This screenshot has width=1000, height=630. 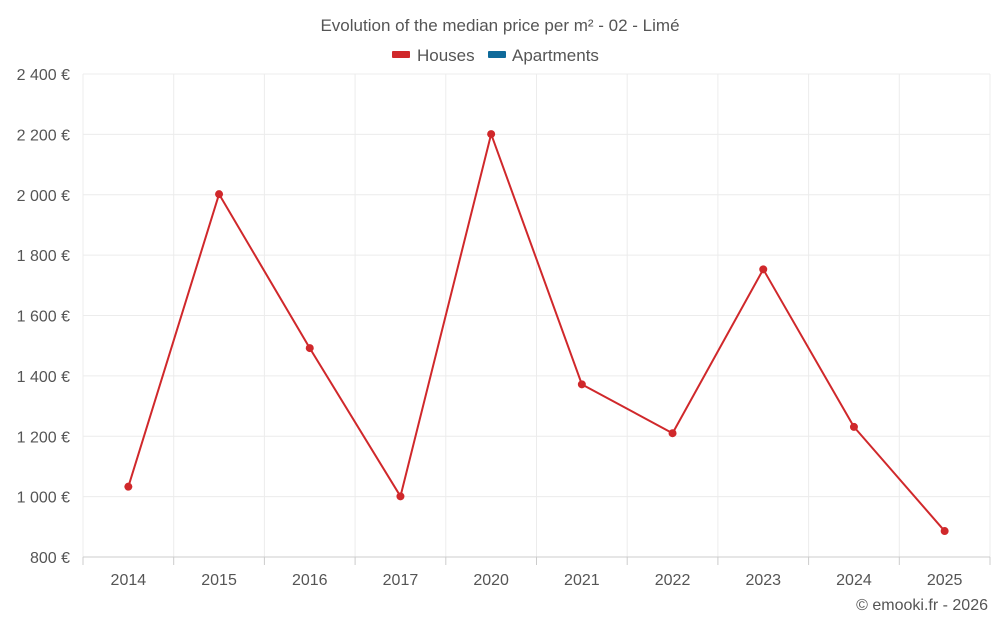 I want to click on legend-label-houses: Houses, so click(x=446, y=55).